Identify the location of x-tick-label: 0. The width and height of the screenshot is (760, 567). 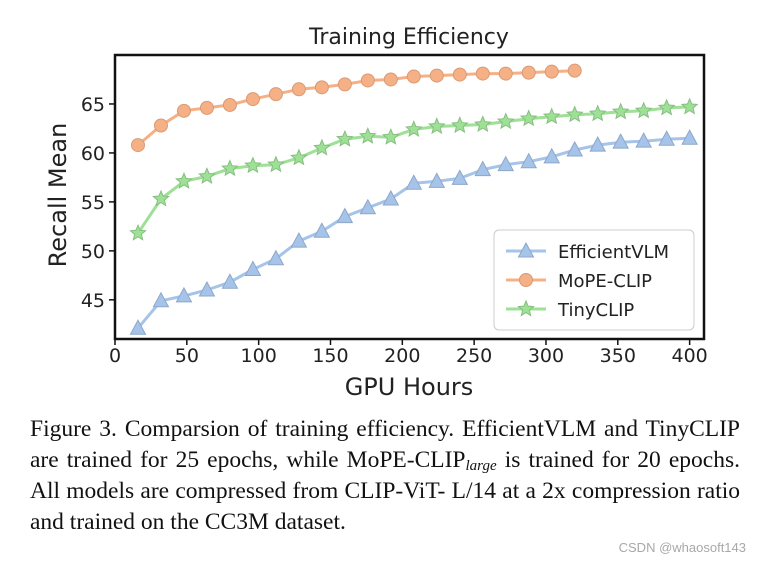
(115, 356).